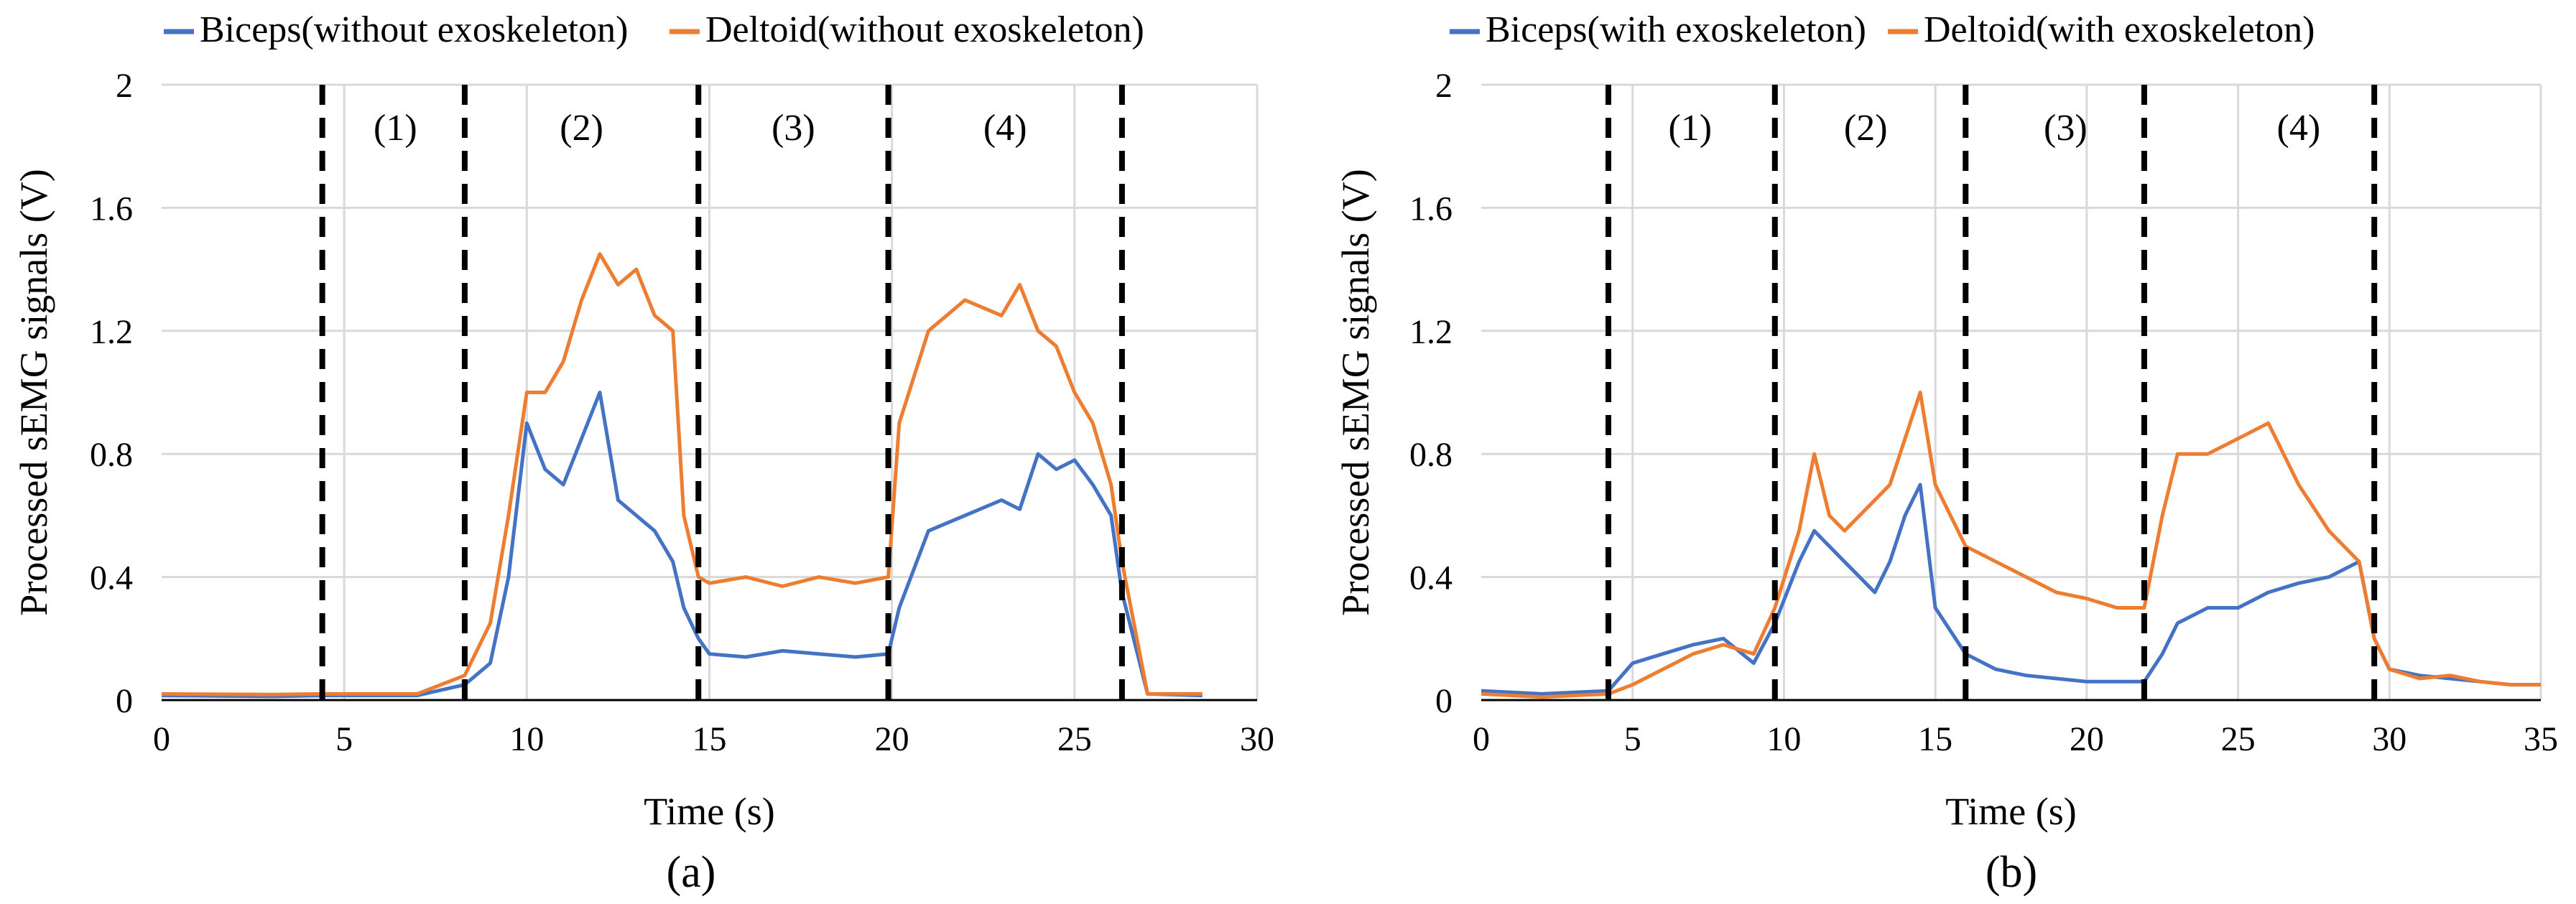  What do you see at coordinates (2119, 29) in the screenshot?
I see `legend-label-deltoid: Deltoid(with exoskeleton)` at bounding box center [2119, 29].